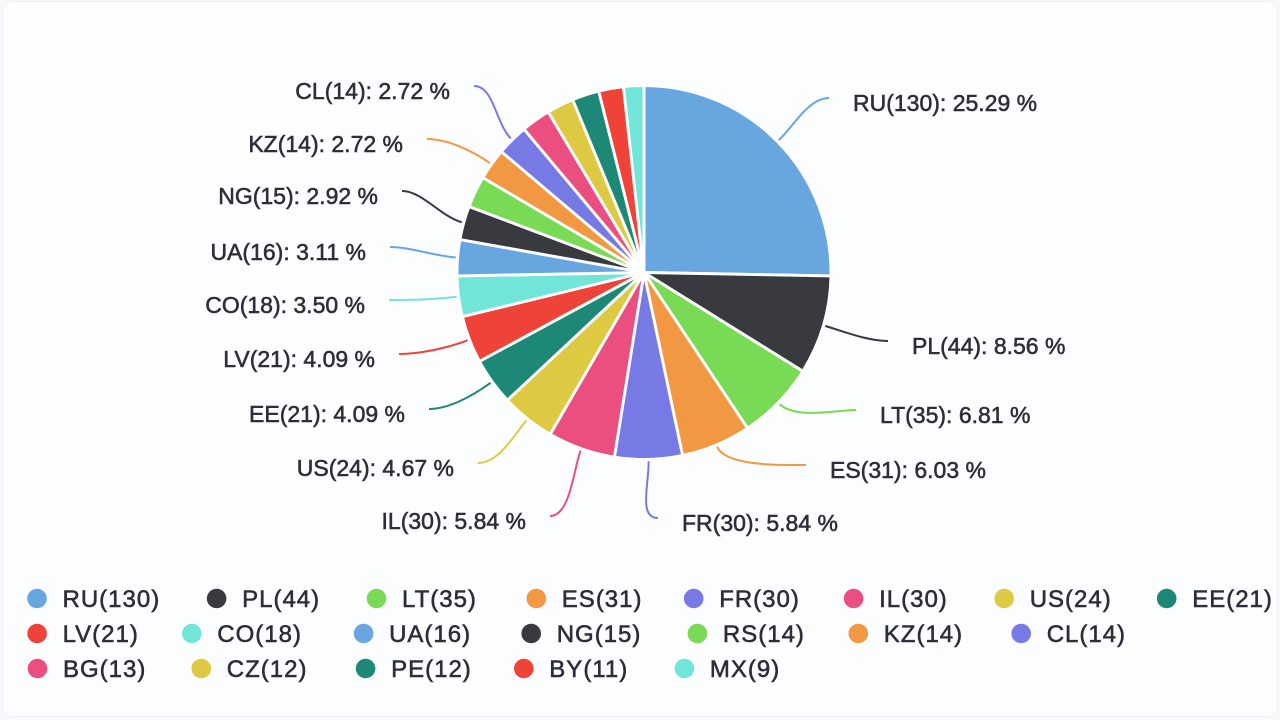 The image size is (1280, 720). What do you see at coordinates (299, 359) in the screenshot?
I see `svg-text: LV(21): 4.09 %` at bounding box center [299, 359].